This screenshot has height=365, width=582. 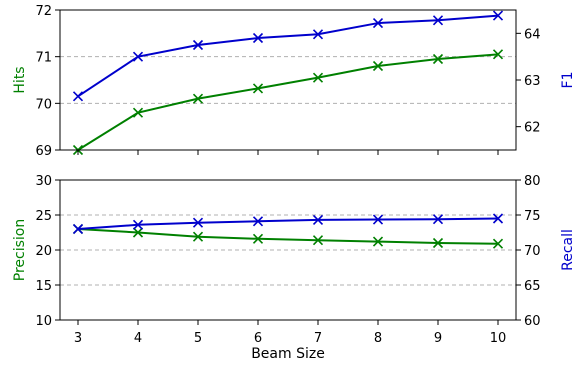 What do you see at coordinates (20, 250) in the screenshot?
I see `left-axis-title: Precision` at bounding box center [20, 250].